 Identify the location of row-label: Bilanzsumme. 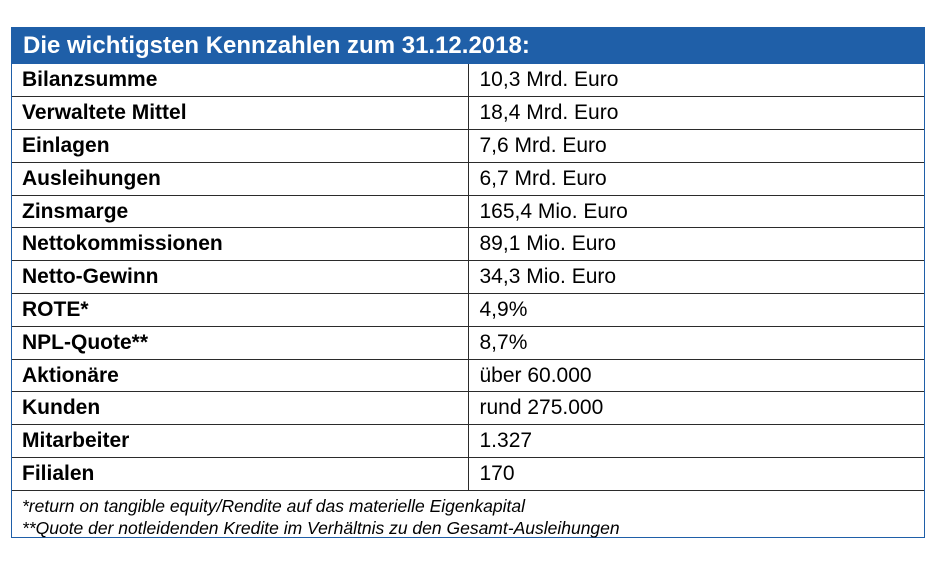
(240, 81).